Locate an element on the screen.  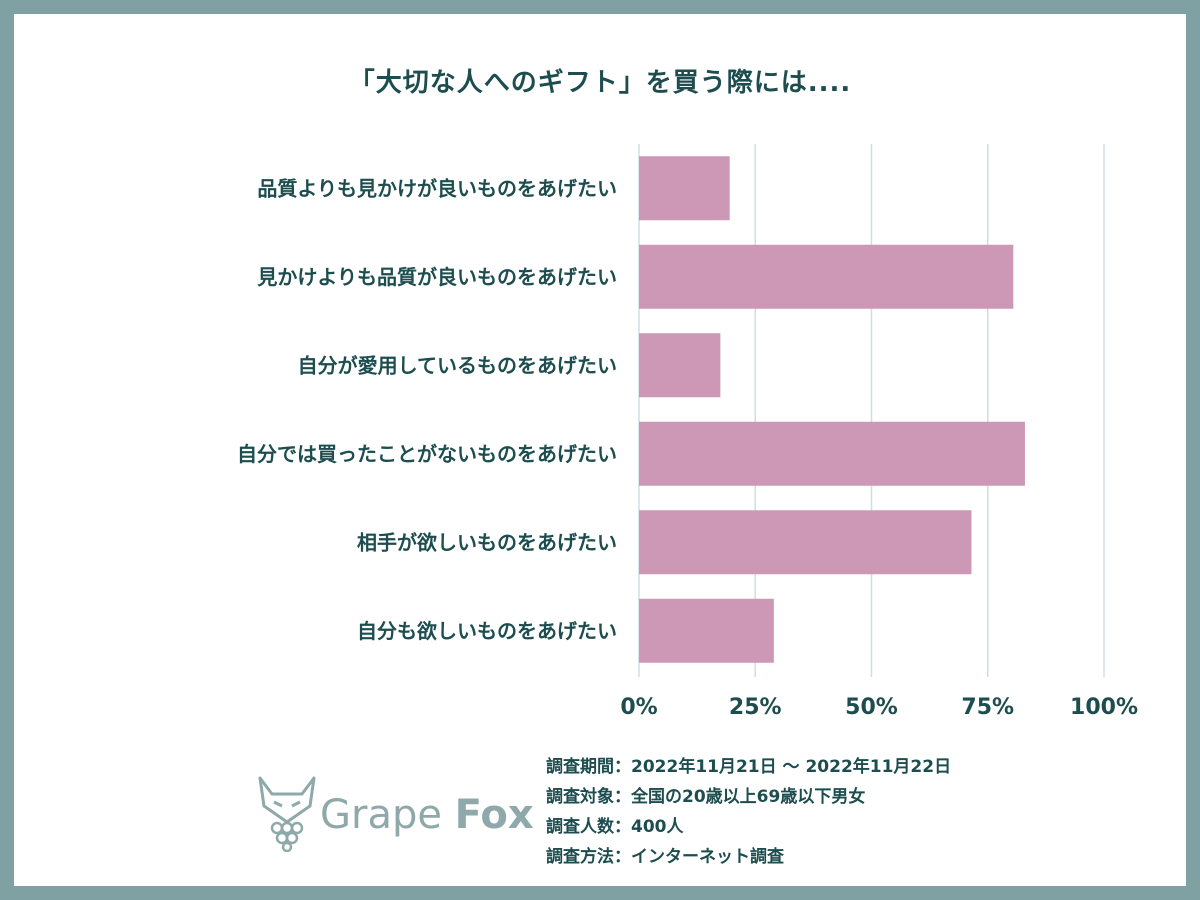
x-tick-label-1: 25% is located at coordinates (755, 707).